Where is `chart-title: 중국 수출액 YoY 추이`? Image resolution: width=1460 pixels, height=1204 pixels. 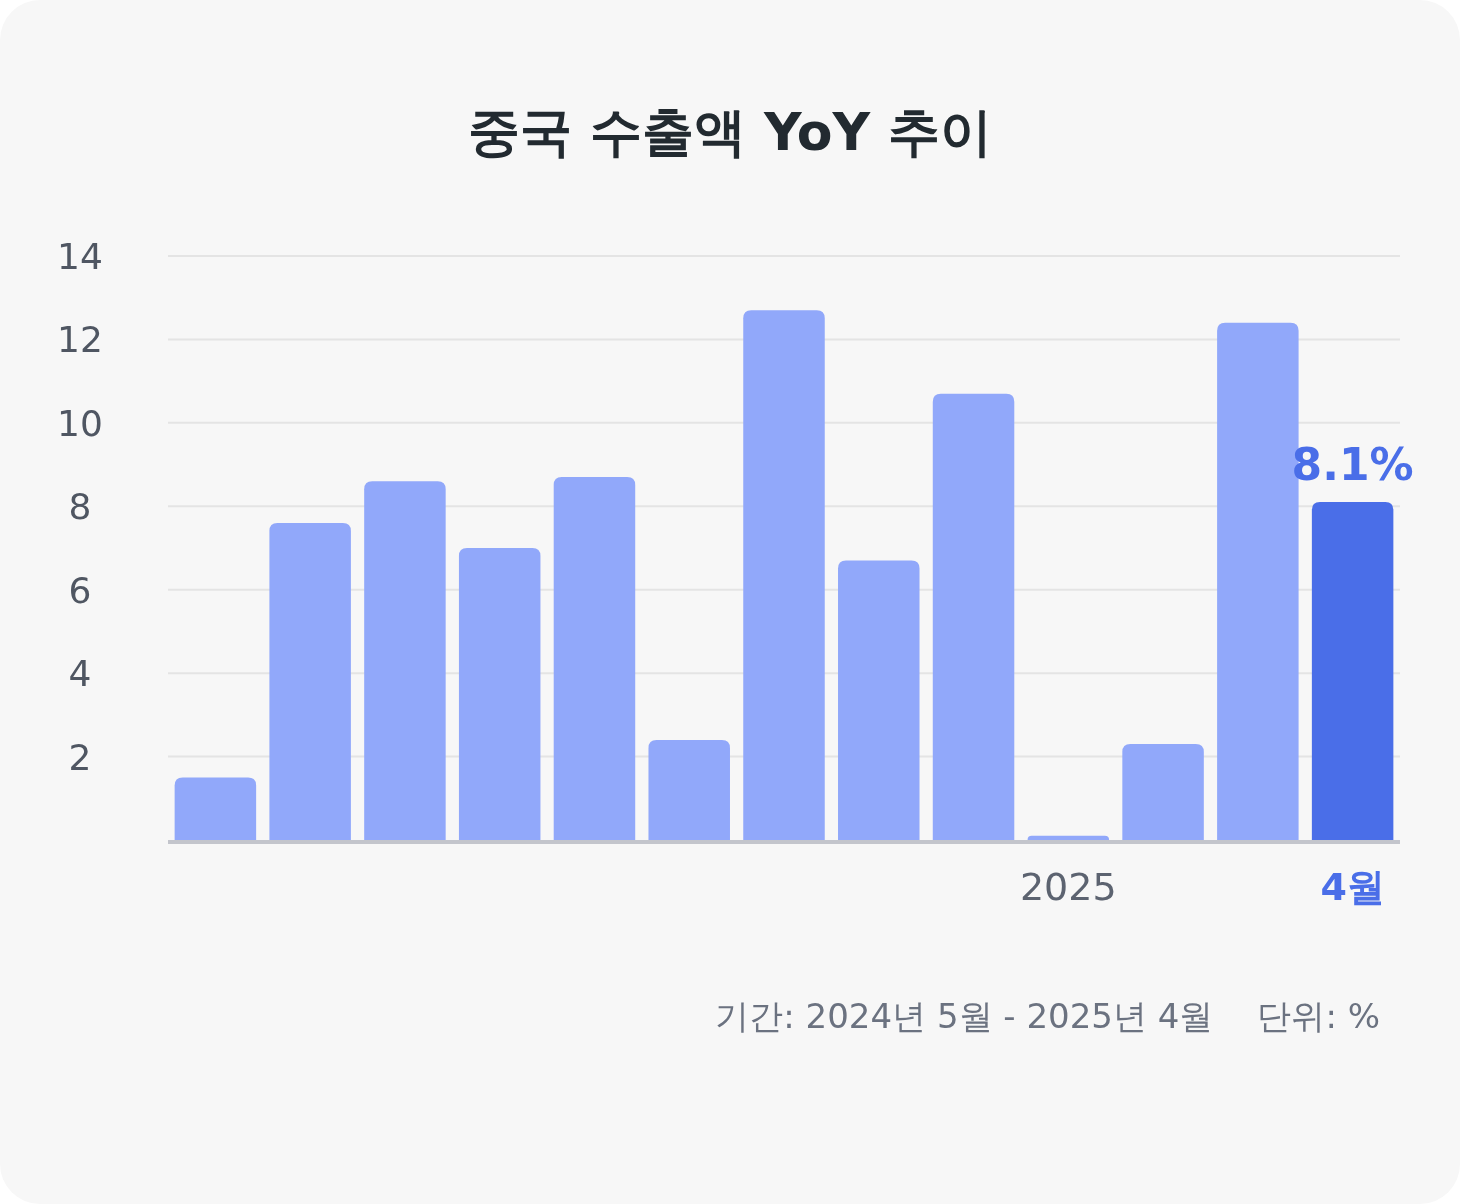
chart-title: 중국 수출액 YoY 추이 is located at coordinates (730, 132).